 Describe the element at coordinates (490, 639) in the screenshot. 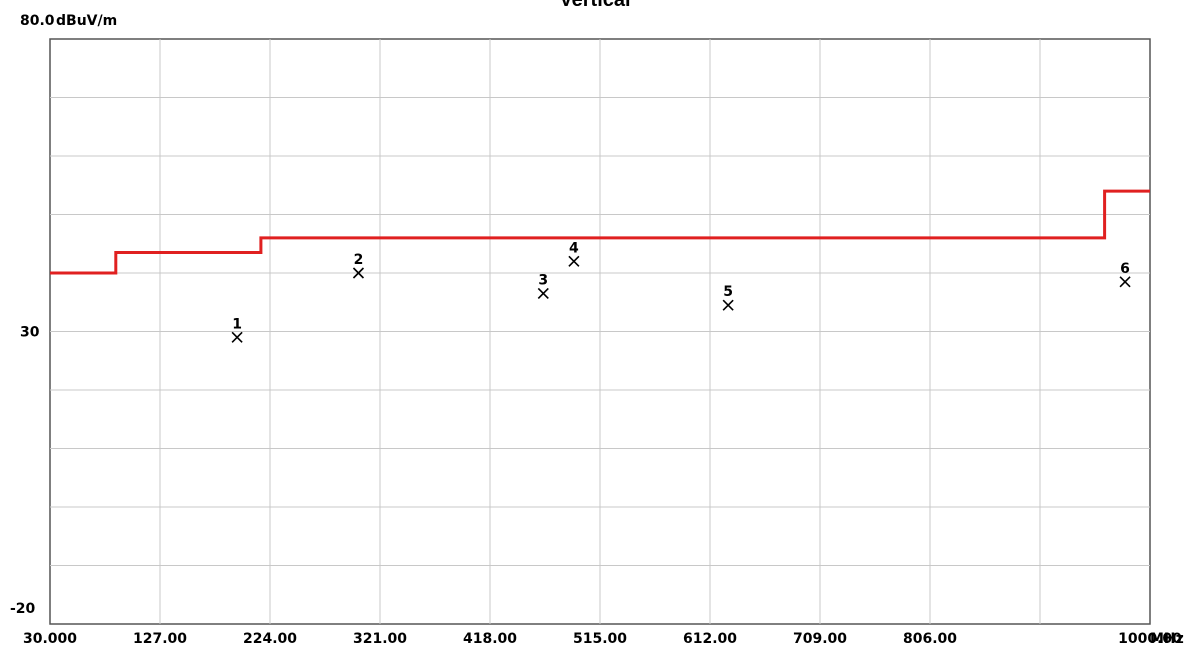

I see `x-tick-label: 418.00` at that location.